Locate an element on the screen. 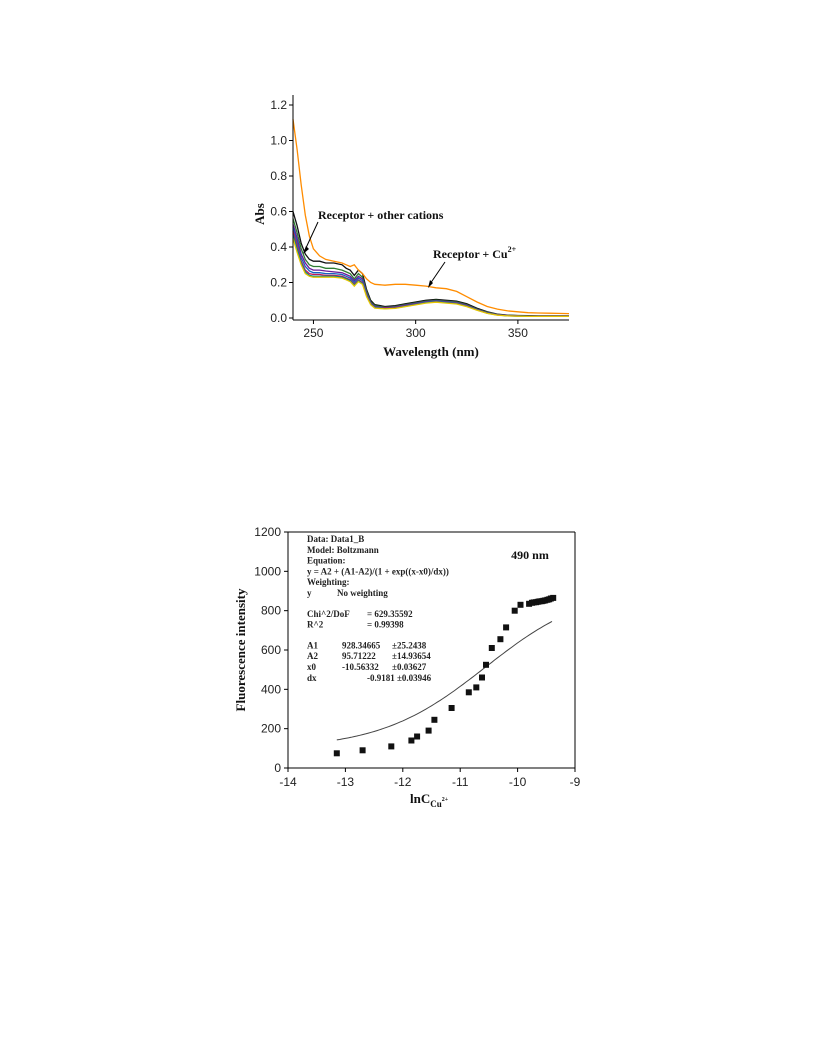 The width and height of the screenshot is (816, 1056). fit-box-text: ±14.93654 is located at coordinates (411, 656).